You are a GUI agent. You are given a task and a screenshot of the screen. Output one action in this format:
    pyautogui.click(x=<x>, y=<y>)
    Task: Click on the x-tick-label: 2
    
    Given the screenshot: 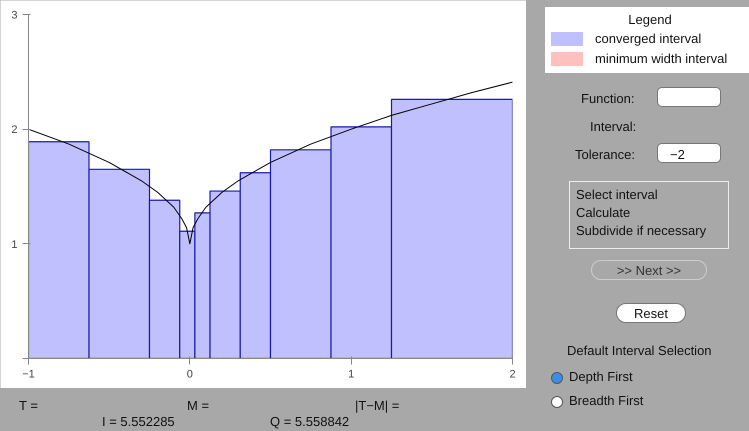 What is the action you would take?
    pyautogui.click(x=512, y=374)
    